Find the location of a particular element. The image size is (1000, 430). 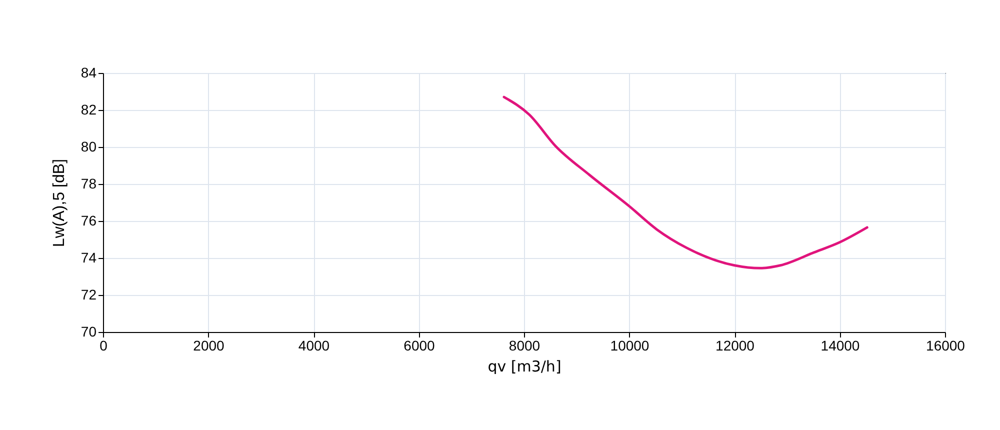

x-tick-label: 8000 is located at coordinates (524, 346).